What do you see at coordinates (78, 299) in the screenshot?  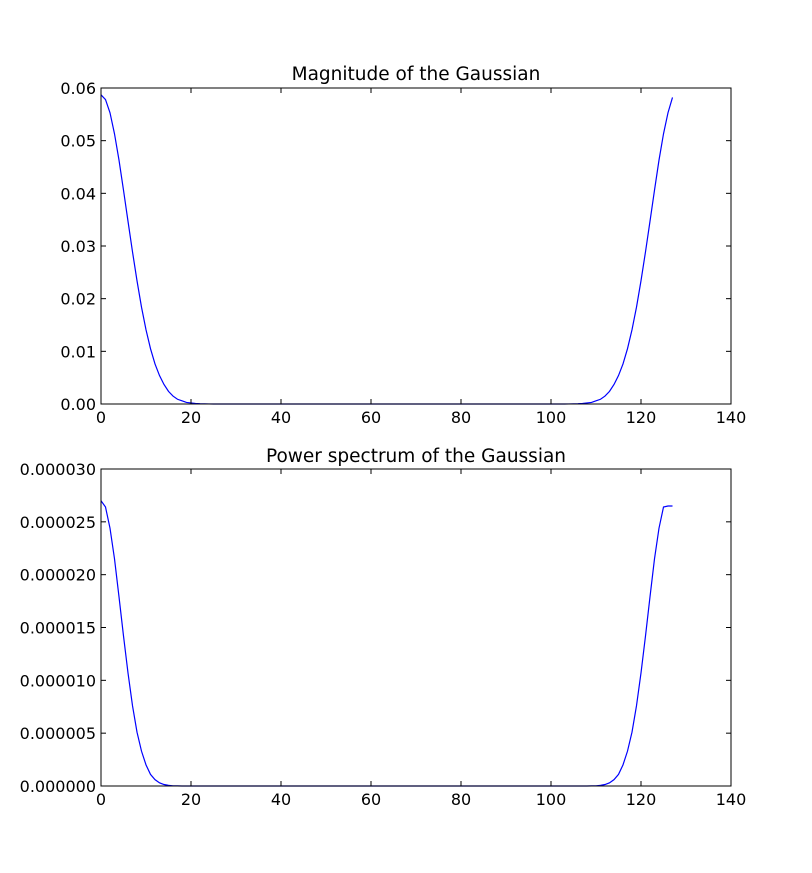 I see `y-tick-label: 0.02` at bounding box center [78, 299].